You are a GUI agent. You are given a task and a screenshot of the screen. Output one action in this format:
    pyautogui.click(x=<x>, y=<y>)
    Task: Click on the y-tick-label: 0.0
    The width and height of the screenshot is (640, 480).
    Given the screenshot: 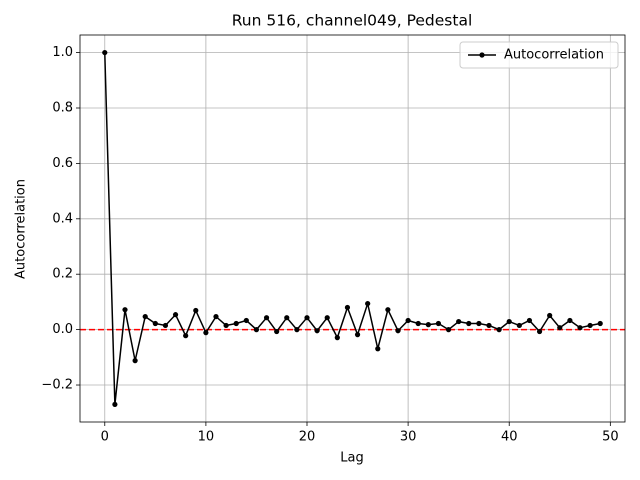 What is the action you would take?
    pyautogui.click(x=62, y=329)
    